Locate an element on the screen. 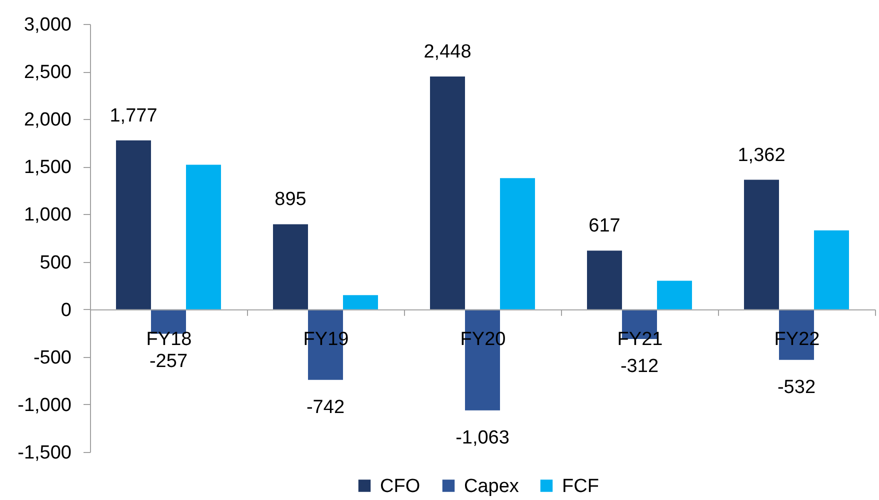 Image resolution: width=879 pixels, height=500 pixels. data-label: 2,448 is located at coordinates (448, 52).